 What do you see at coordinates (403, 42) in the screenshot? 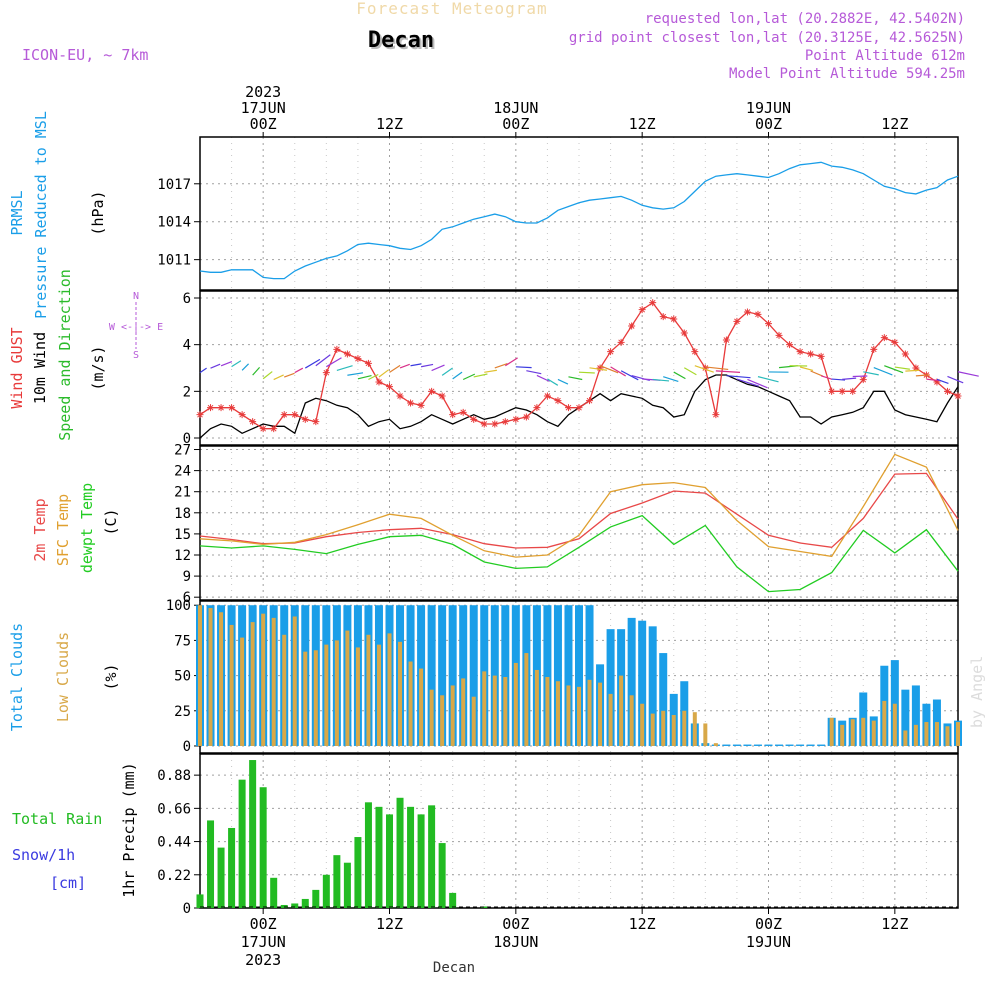
I see `location-title: Decan` at bounding box center [403, 42].